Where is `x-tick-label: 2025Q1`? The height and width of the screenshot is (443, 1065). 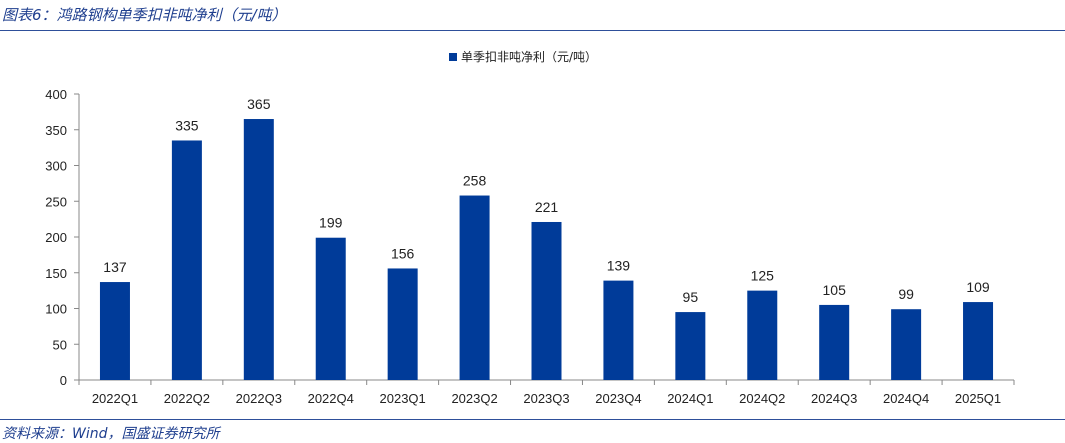
x-tick-label: 2025Q1 is located at coordinates (978, 398).